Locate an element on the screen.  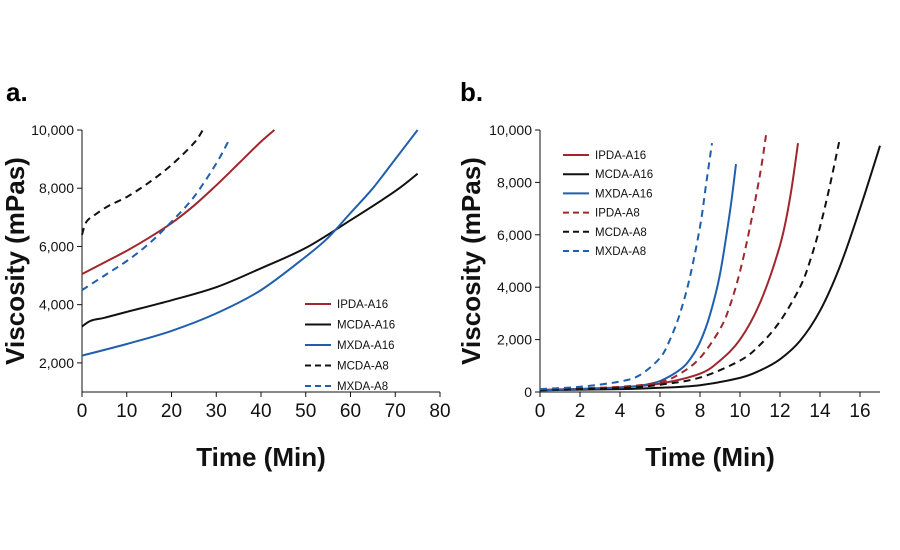
x-tick-label: 12 is located at coordinates (779, 411).